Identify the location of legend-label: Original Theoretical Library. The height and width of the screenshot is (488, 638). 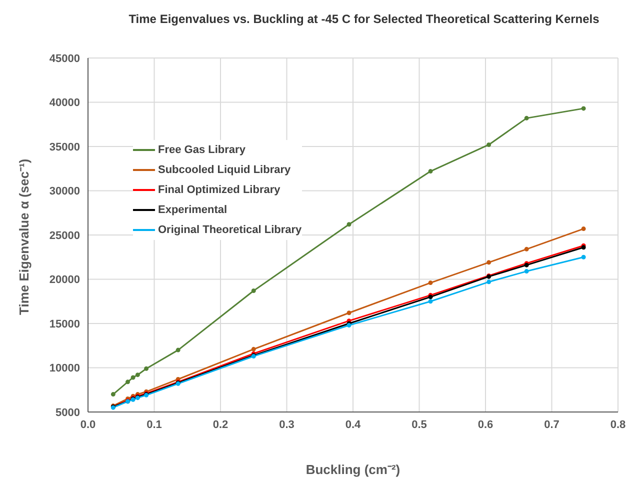
(230, 230).